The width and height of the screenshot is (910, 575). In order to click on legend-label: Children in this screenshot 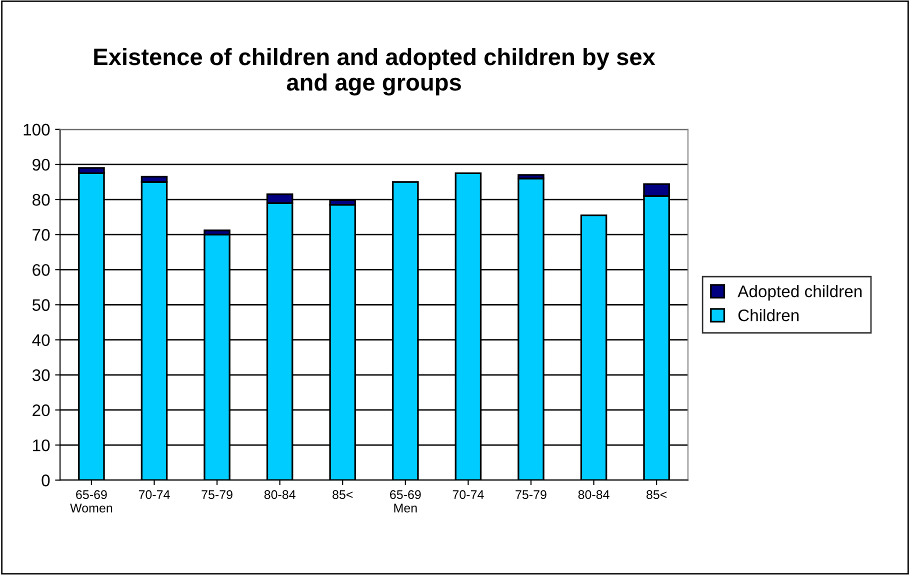, I will do `click(768, 315)`.